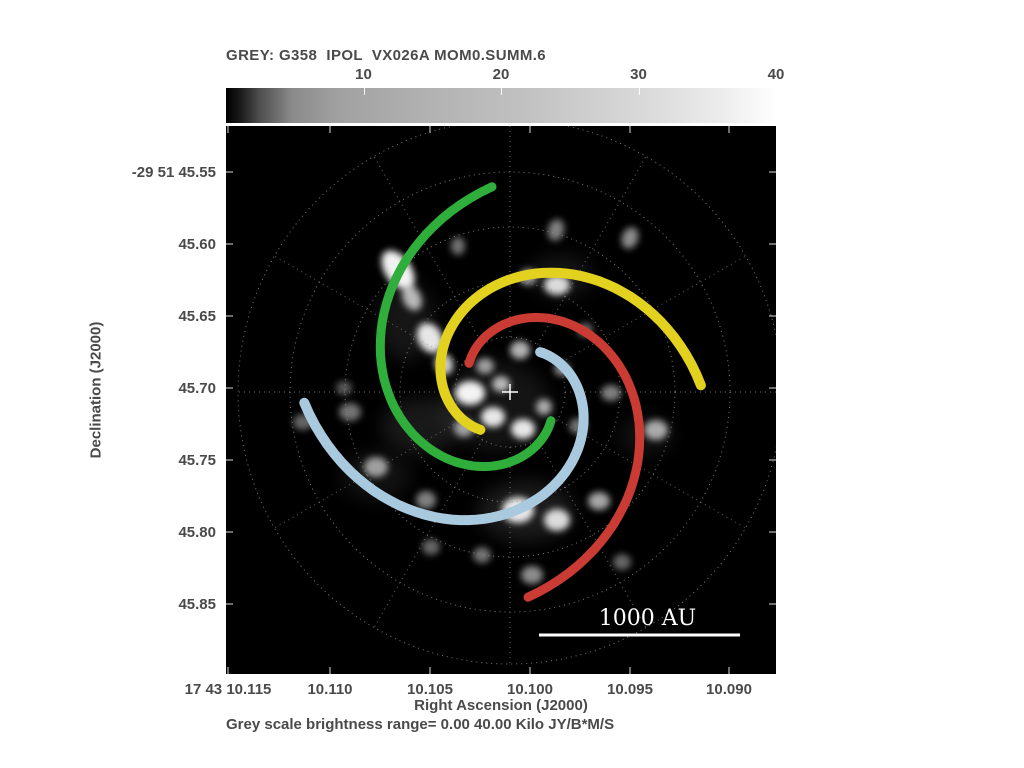 This screenshot has height=768, width=1024. I want to click on scalebar-label: 1000 AU, so click(647, 618).